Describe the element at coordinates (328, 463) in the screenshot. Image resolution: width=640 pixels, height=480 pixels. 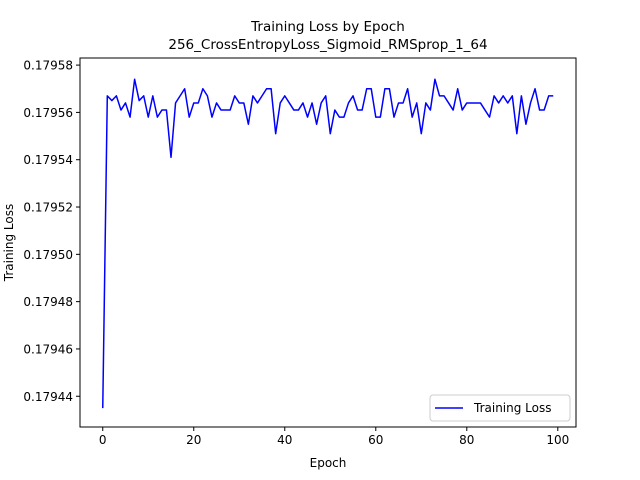
I see `x-axis-label: Epoch` at that location.